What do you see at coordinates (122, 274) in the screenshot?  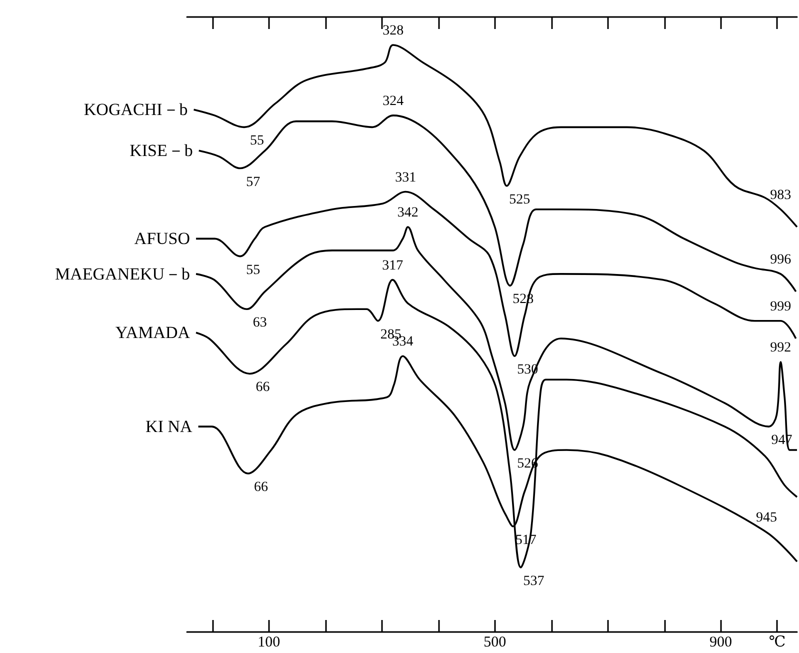 I see `series-label: MAEGANEKU－b` at bounding box center [122, 274].